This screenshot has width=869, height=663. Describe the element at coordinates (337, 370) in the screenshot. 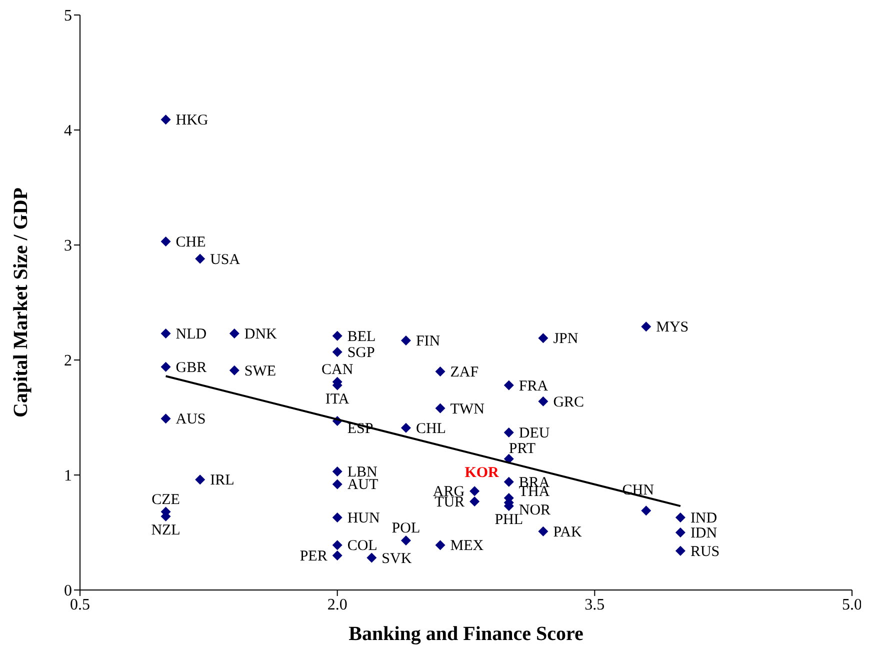

I see `annotation: CAN` at that location.